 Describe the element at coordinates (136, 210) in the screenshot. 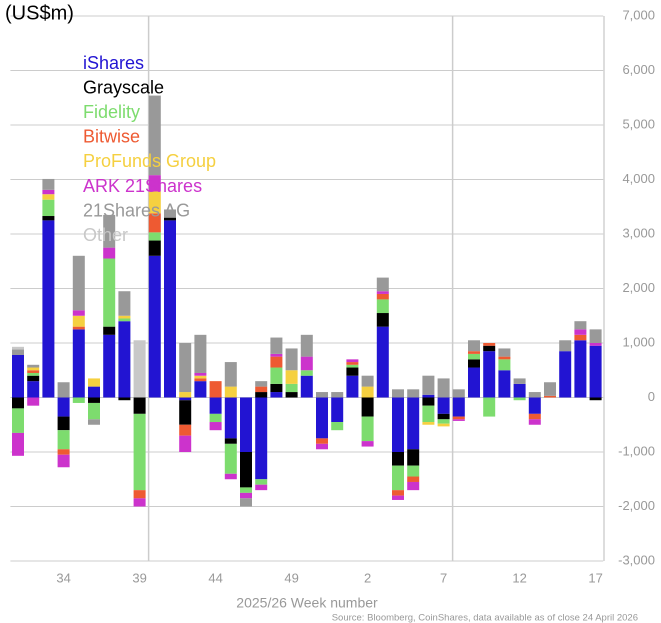

I see `legend-entry: 21Shares AG` at that location.